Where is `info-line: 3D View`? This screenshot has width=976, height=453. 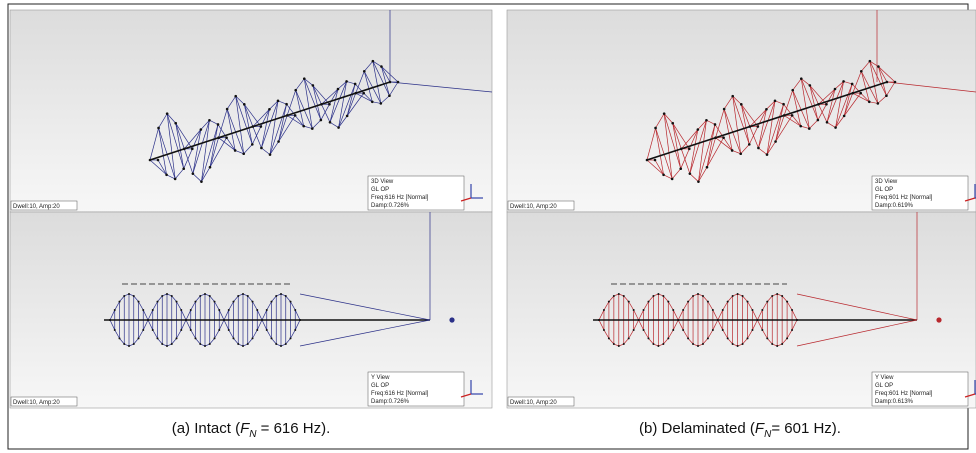 info-line: 3D View is located at coordinates (886, 182).